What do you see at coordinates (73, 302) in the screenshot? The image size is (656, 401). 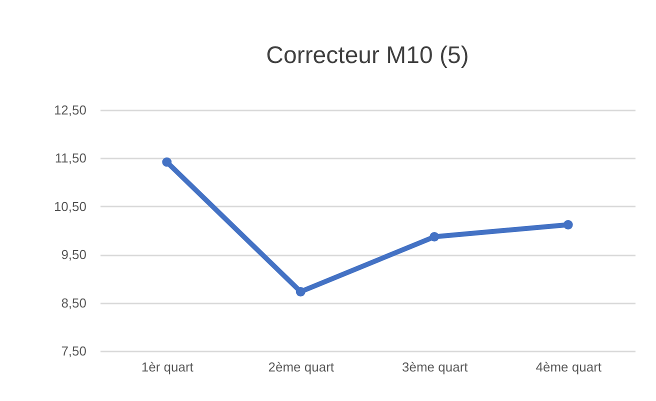 I see `y-tick-label: 8,50` at bounding box center [73, 302].